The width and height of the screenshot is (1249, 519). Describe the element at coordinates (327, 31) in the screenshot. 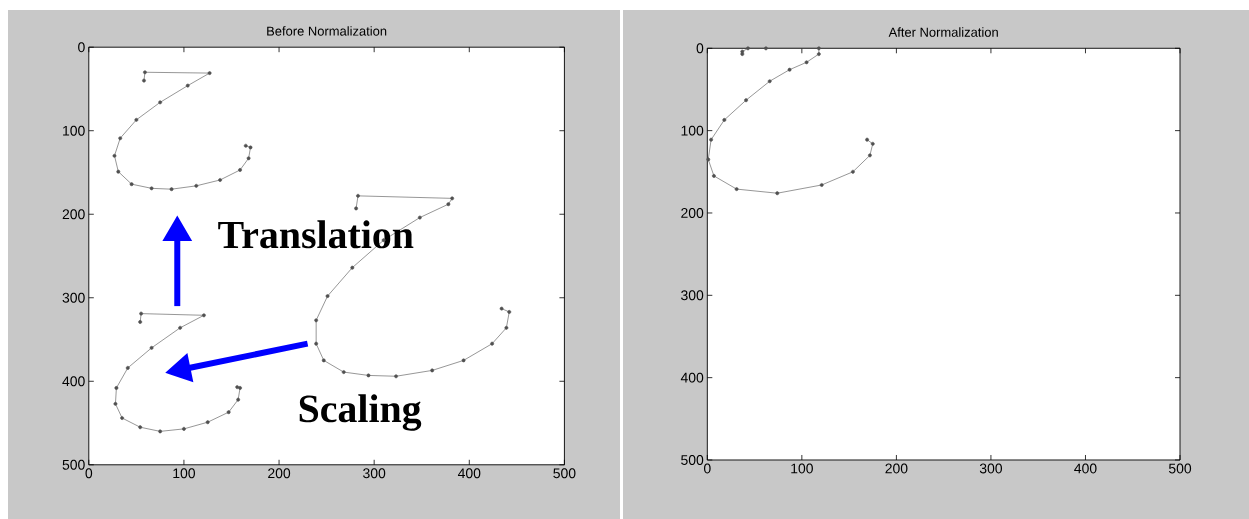

I see `chart-title: Before Normalization` at that location.